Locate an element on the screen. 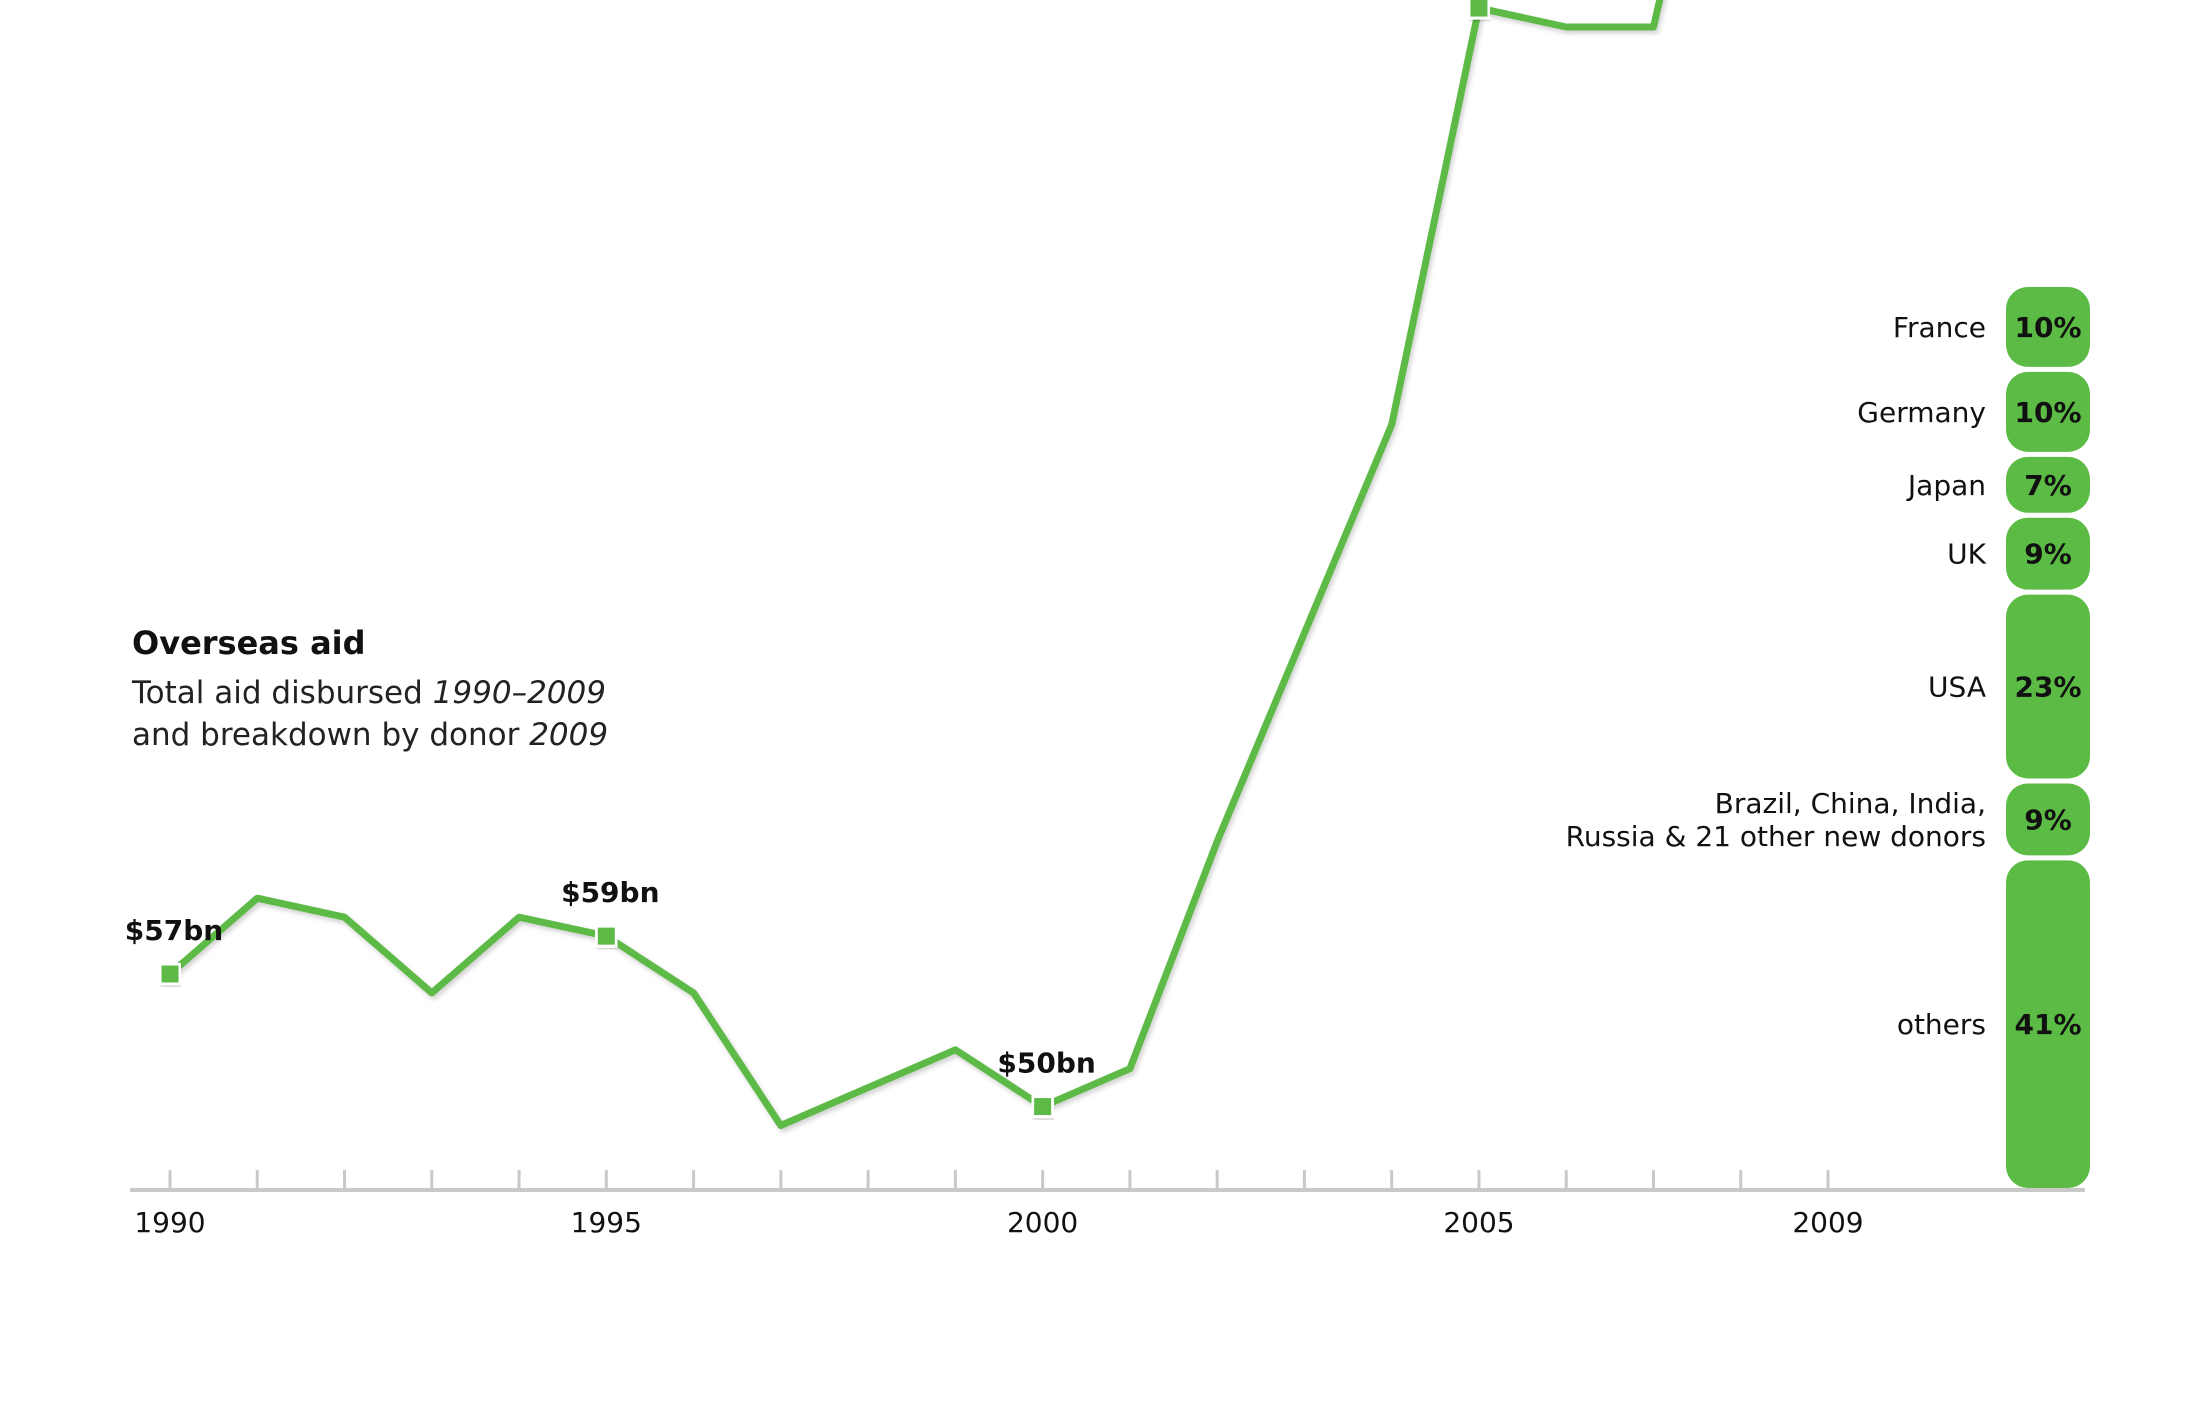  x-tick-label: 1995 is located at coordinates (606, 1222).